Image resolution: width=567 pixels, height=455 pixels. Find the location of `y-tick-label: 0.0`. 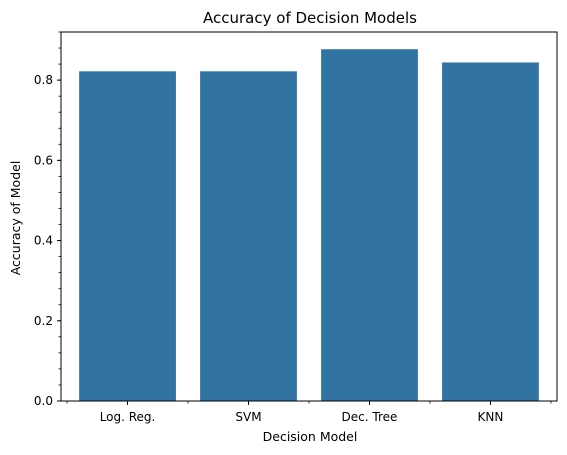

y-tick-label: 0.0 is located at coordinates (43, 401).